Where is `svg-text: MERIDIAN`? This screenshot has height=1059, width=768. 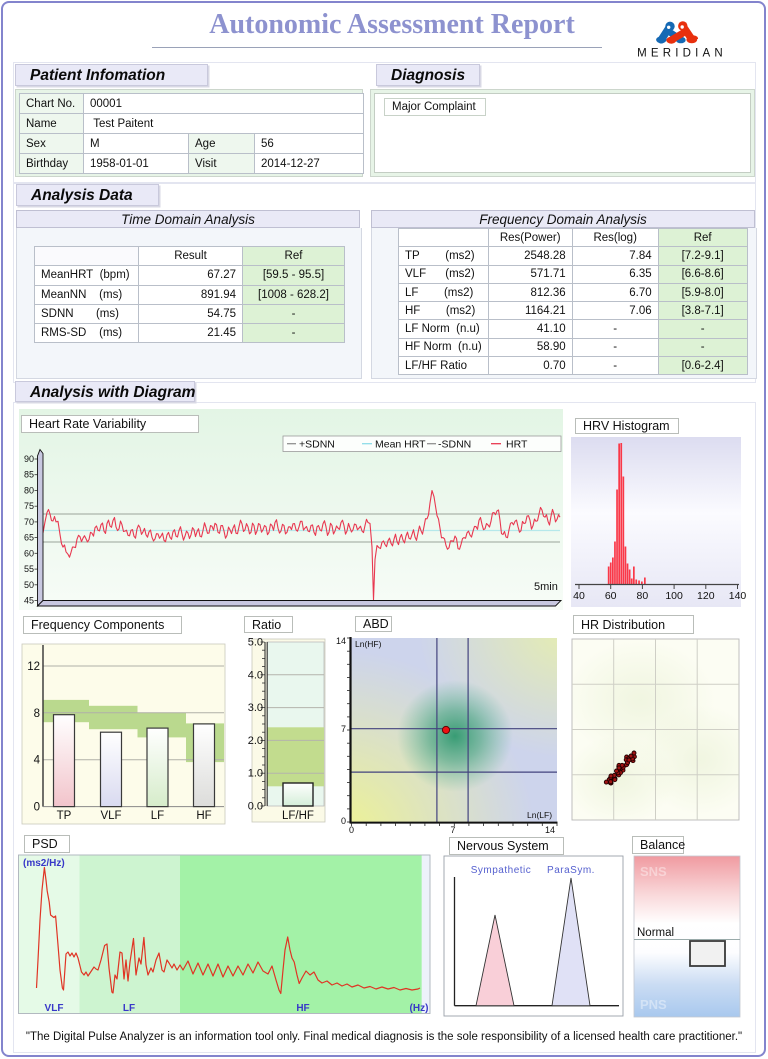 svg-text: MERIDIAN is located at coordinates (682, 54).